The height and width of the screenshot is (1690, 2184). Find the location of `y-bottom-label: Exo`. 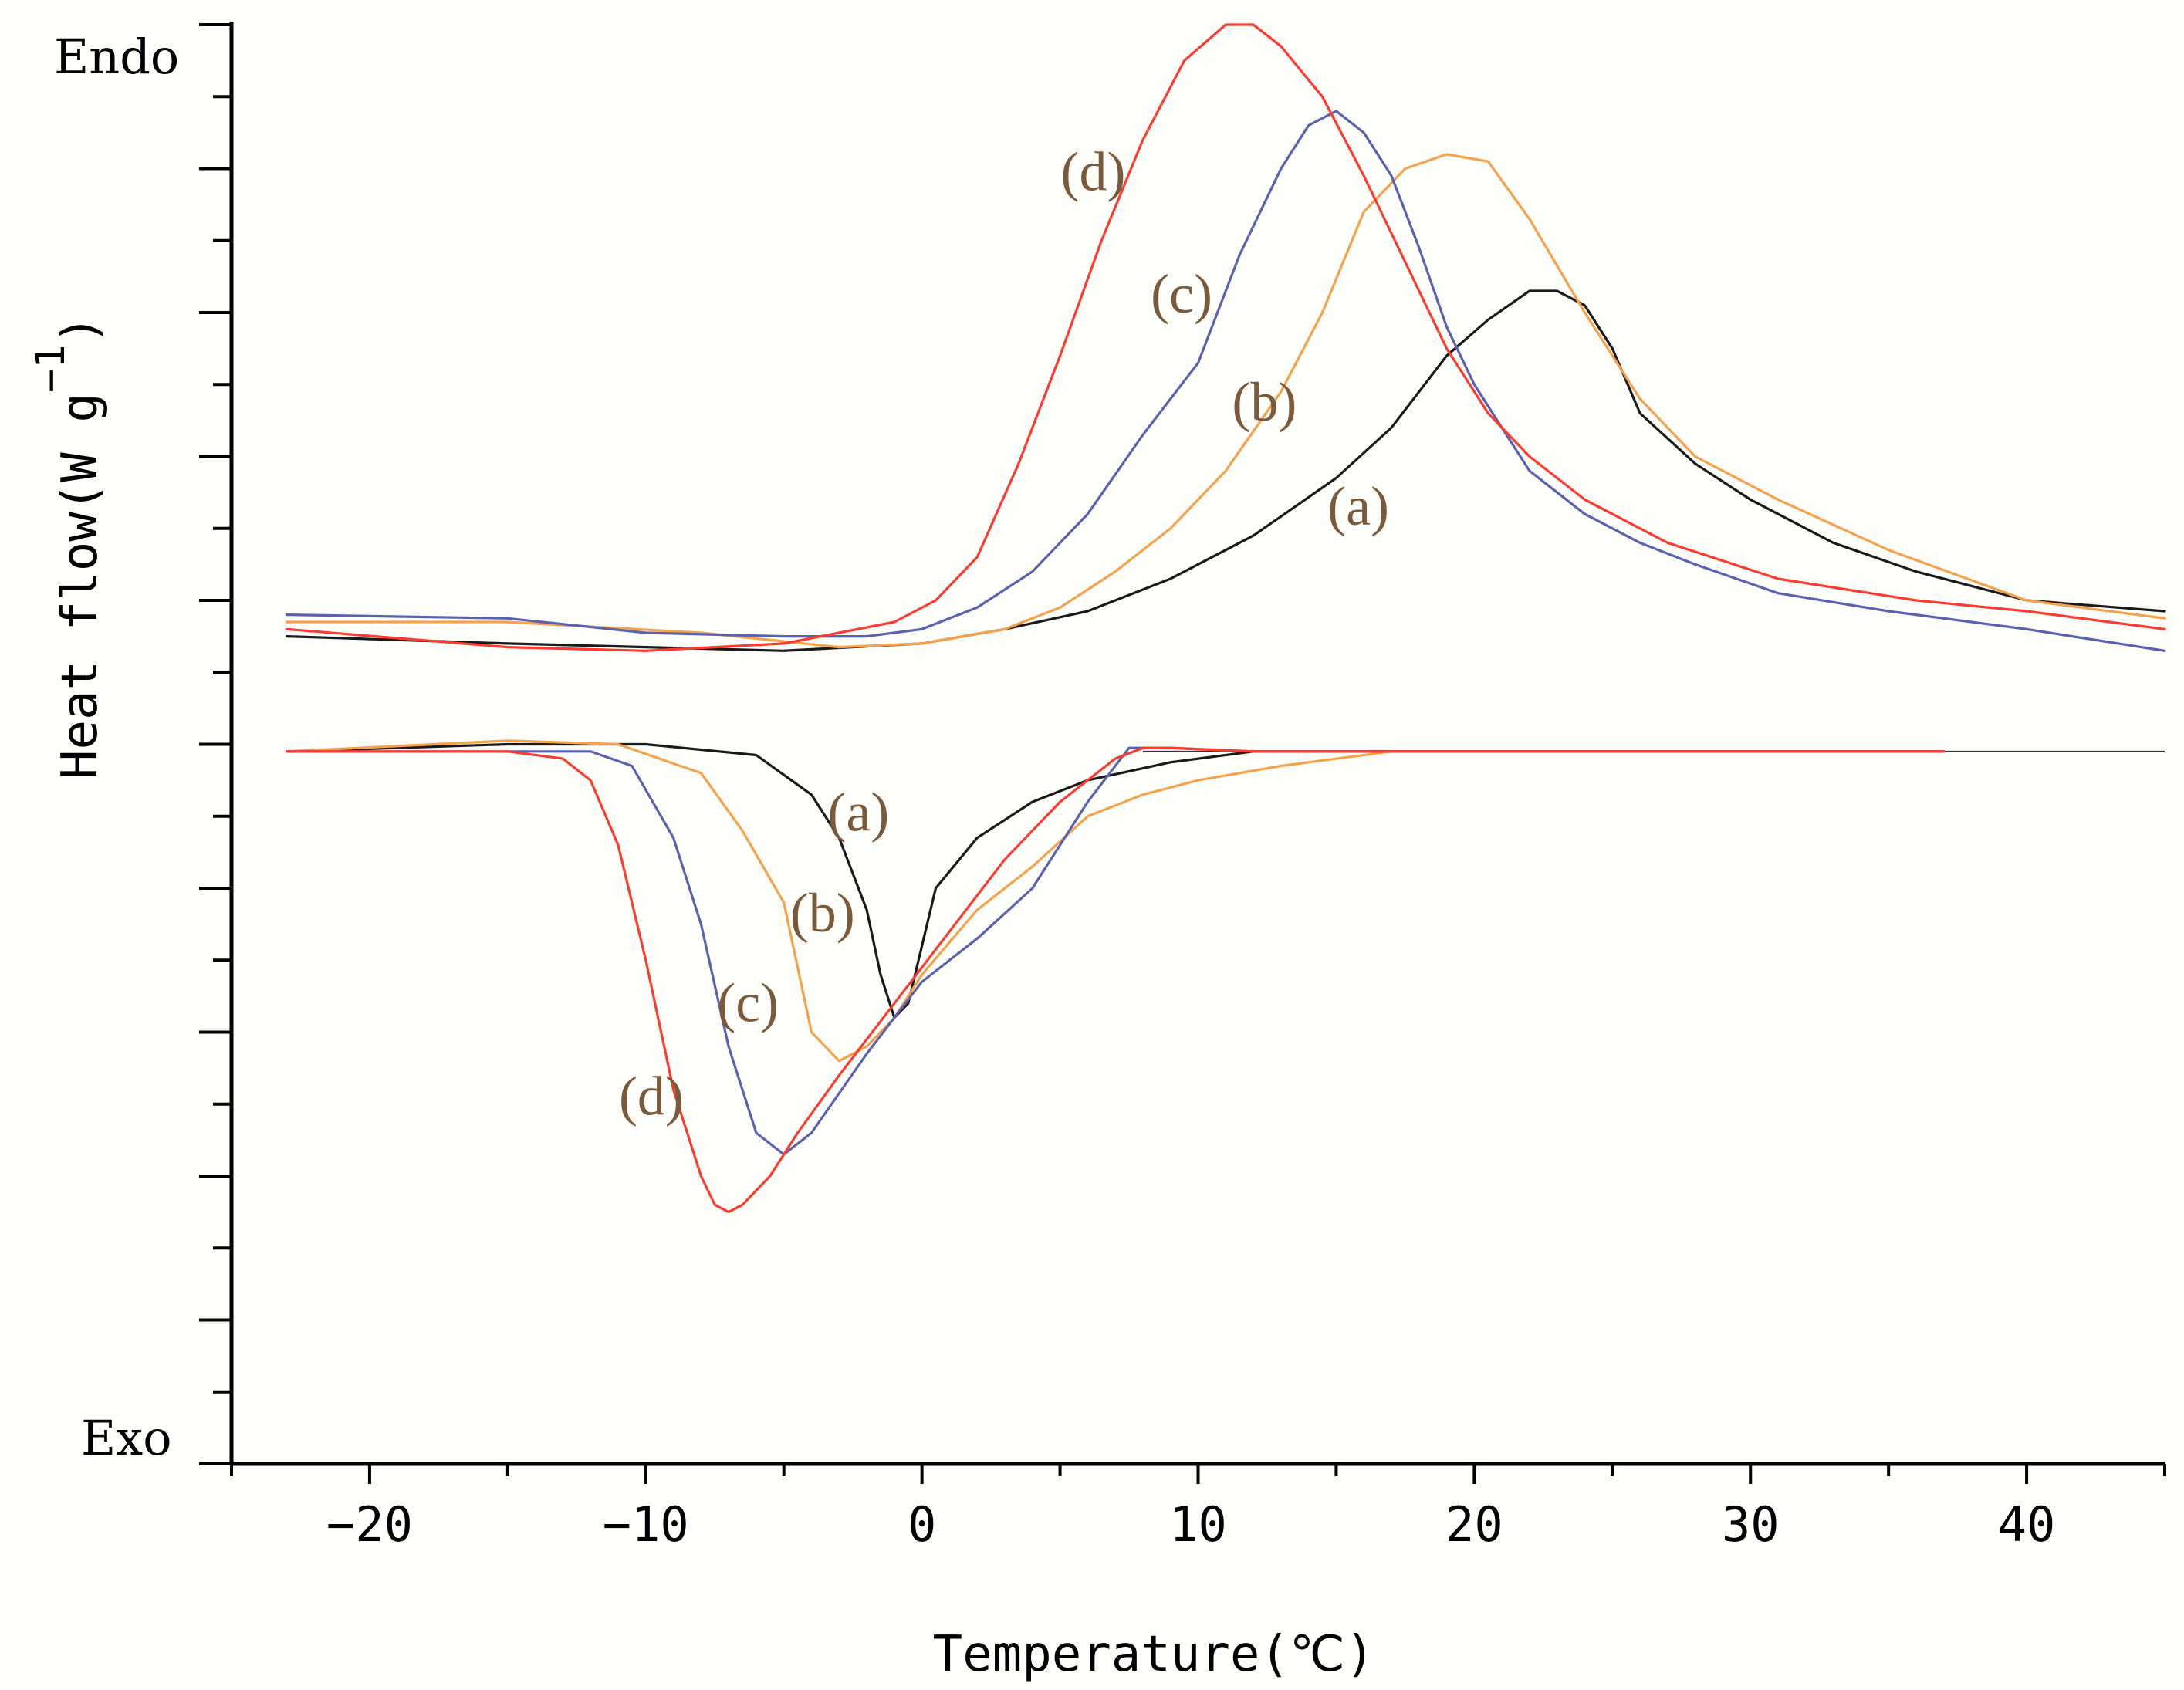

y-bottom-label: Exo is located at coordinates (126, 1438).